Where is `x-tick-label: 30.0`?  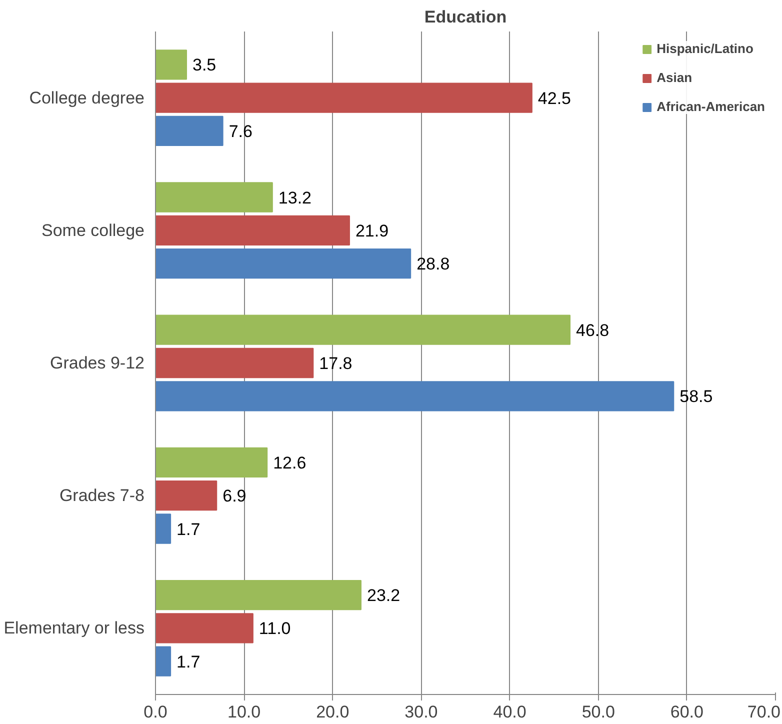 x-tick-label: 30.0 is located at coordinates (421, 712).